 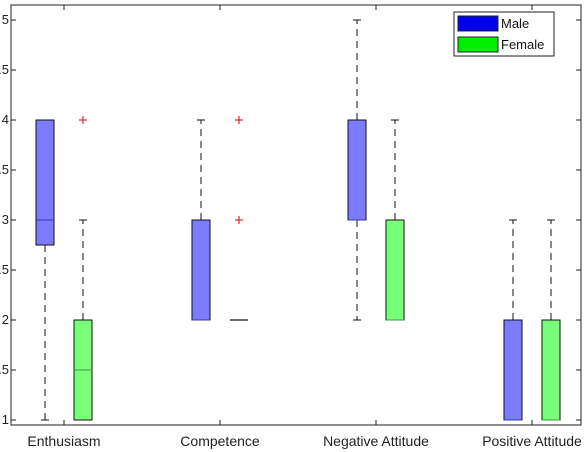 What do you see at coordinates (220, 441) in the screenshot?
I see `category-label: Competence` at bounding box center [220, 441].